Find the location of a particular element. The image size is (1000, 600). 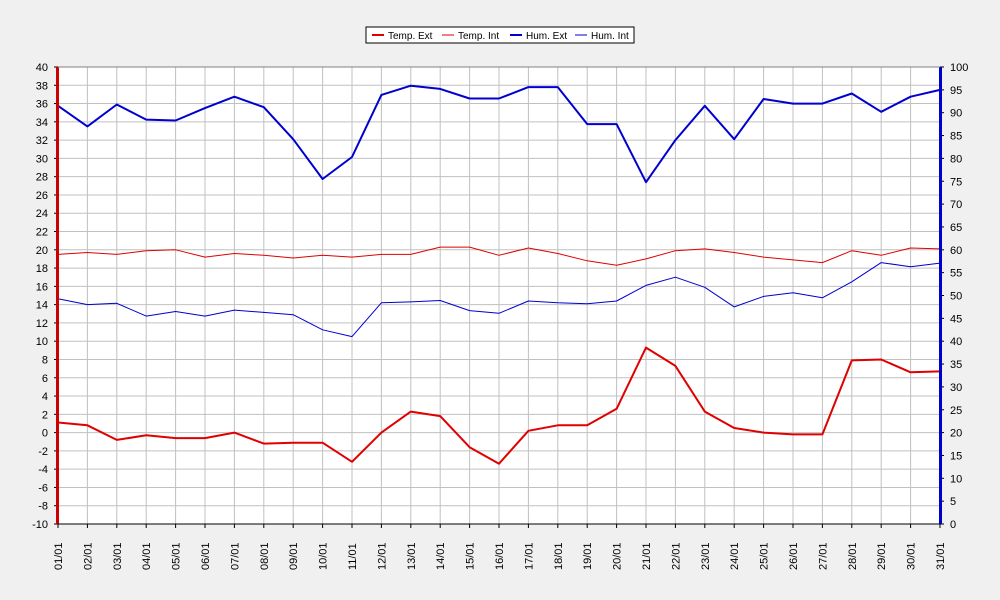

left-tick-label: 20 is located at coordinates (42, 251).